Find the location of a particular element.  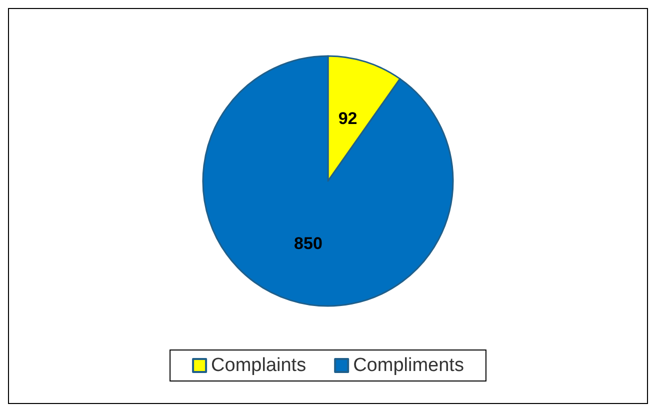

legend-label: Compliments is located at coordinates (408, 365).